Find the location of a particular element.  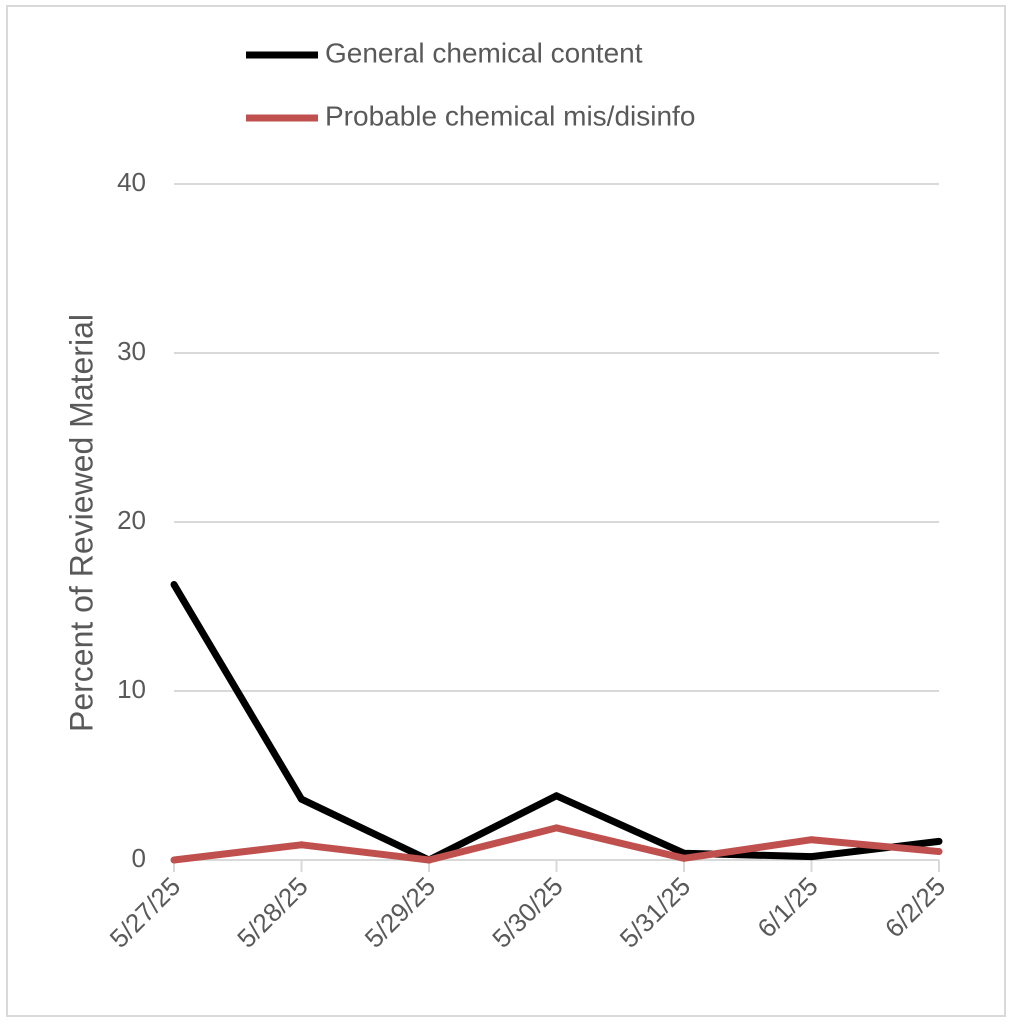

y-tick-label: 20 is located at coordinates (131, 520).